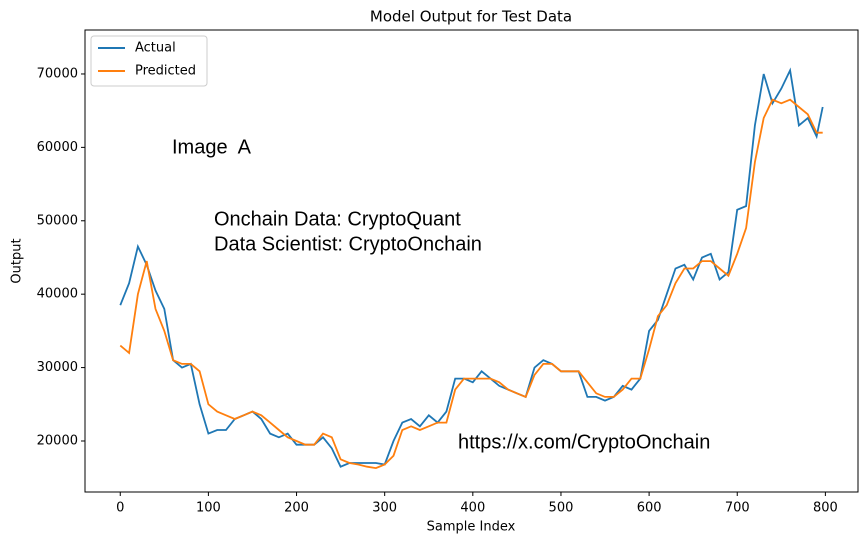 The width and height of the screenshot is (868, 549). I want to click on x-tick-label: 0, so click(120, 508).